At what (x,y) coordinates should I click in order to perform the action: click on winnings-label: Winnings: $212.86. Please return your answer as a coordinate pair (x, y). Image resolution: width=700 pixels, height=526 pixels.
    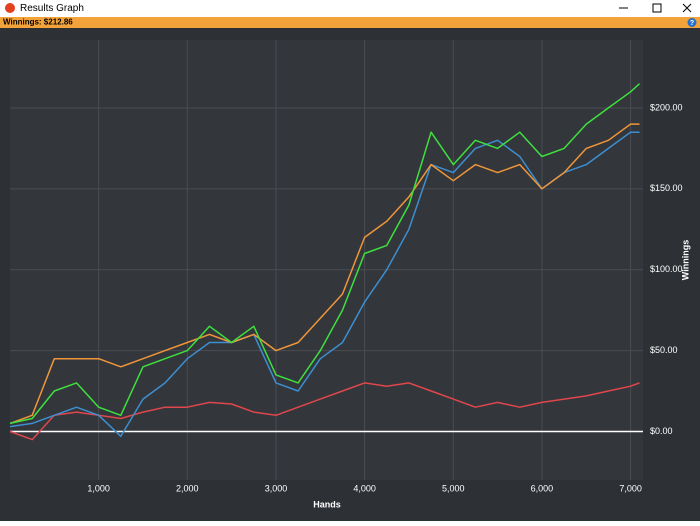
    Looking at the image, I should click on (38, 22).